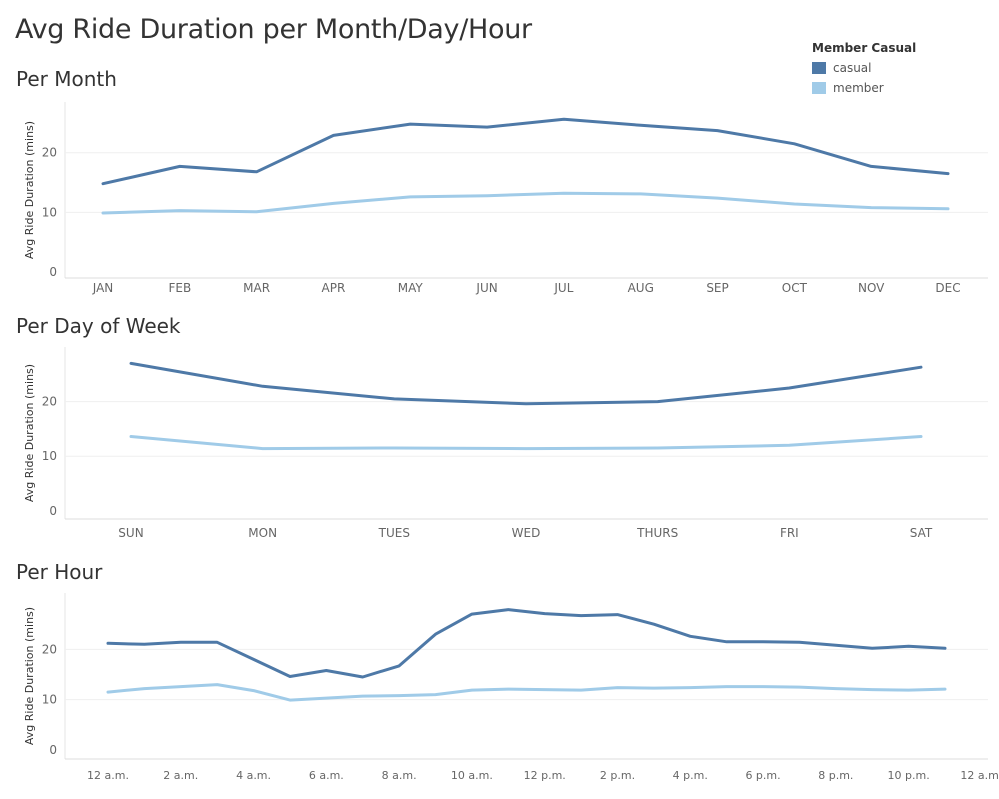 The width and height of the screenshot is (999, 799). Describe the element at coordinates (103, 288) in the screenshot. I see `x-tick-label: JAN` at that location.